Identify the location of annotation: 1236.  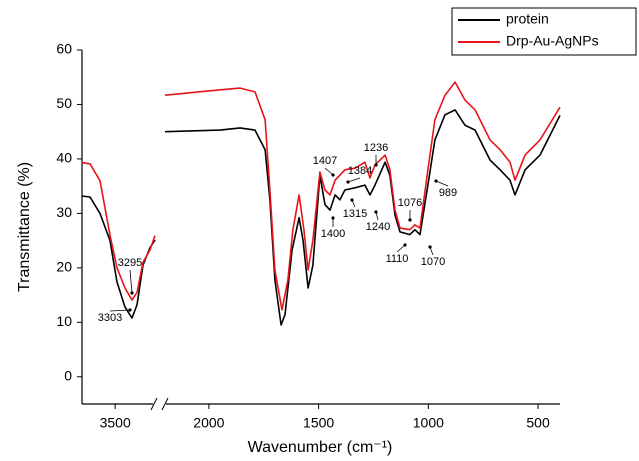
(376, 148).